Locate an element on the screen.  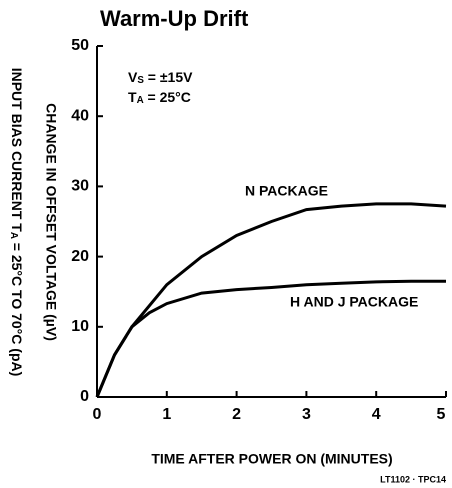
annotation: VS = ±15V is located at coordinates (160, 77).